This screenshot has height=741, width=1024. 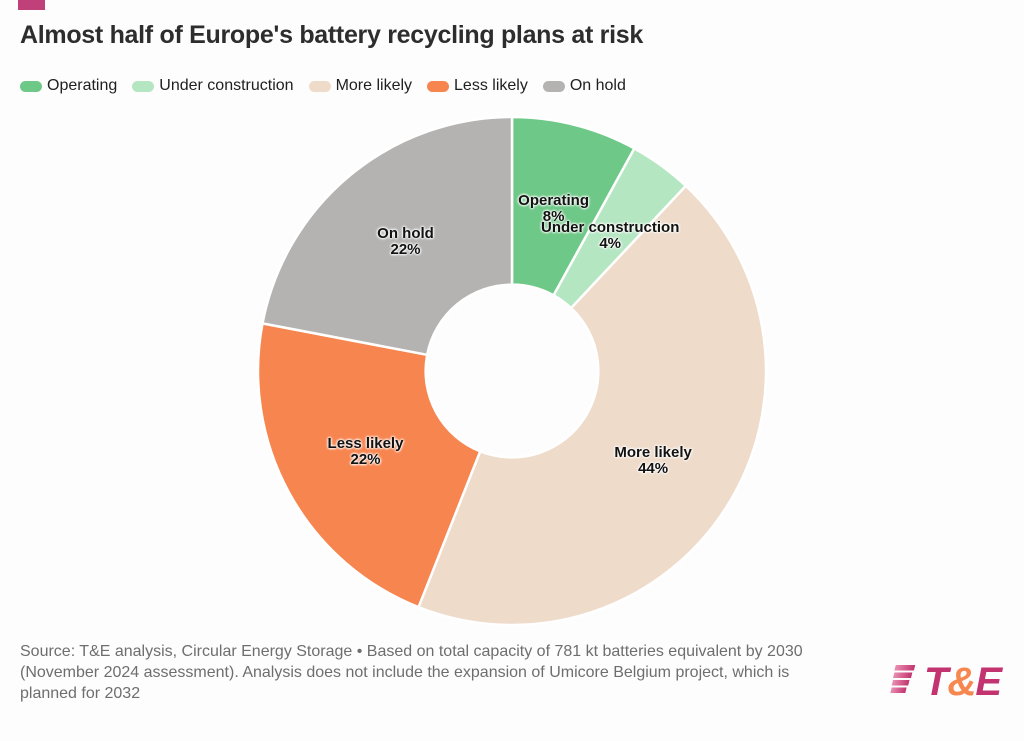 I want to click on legend-swatch-on-hold, so click(x=553, y=86).